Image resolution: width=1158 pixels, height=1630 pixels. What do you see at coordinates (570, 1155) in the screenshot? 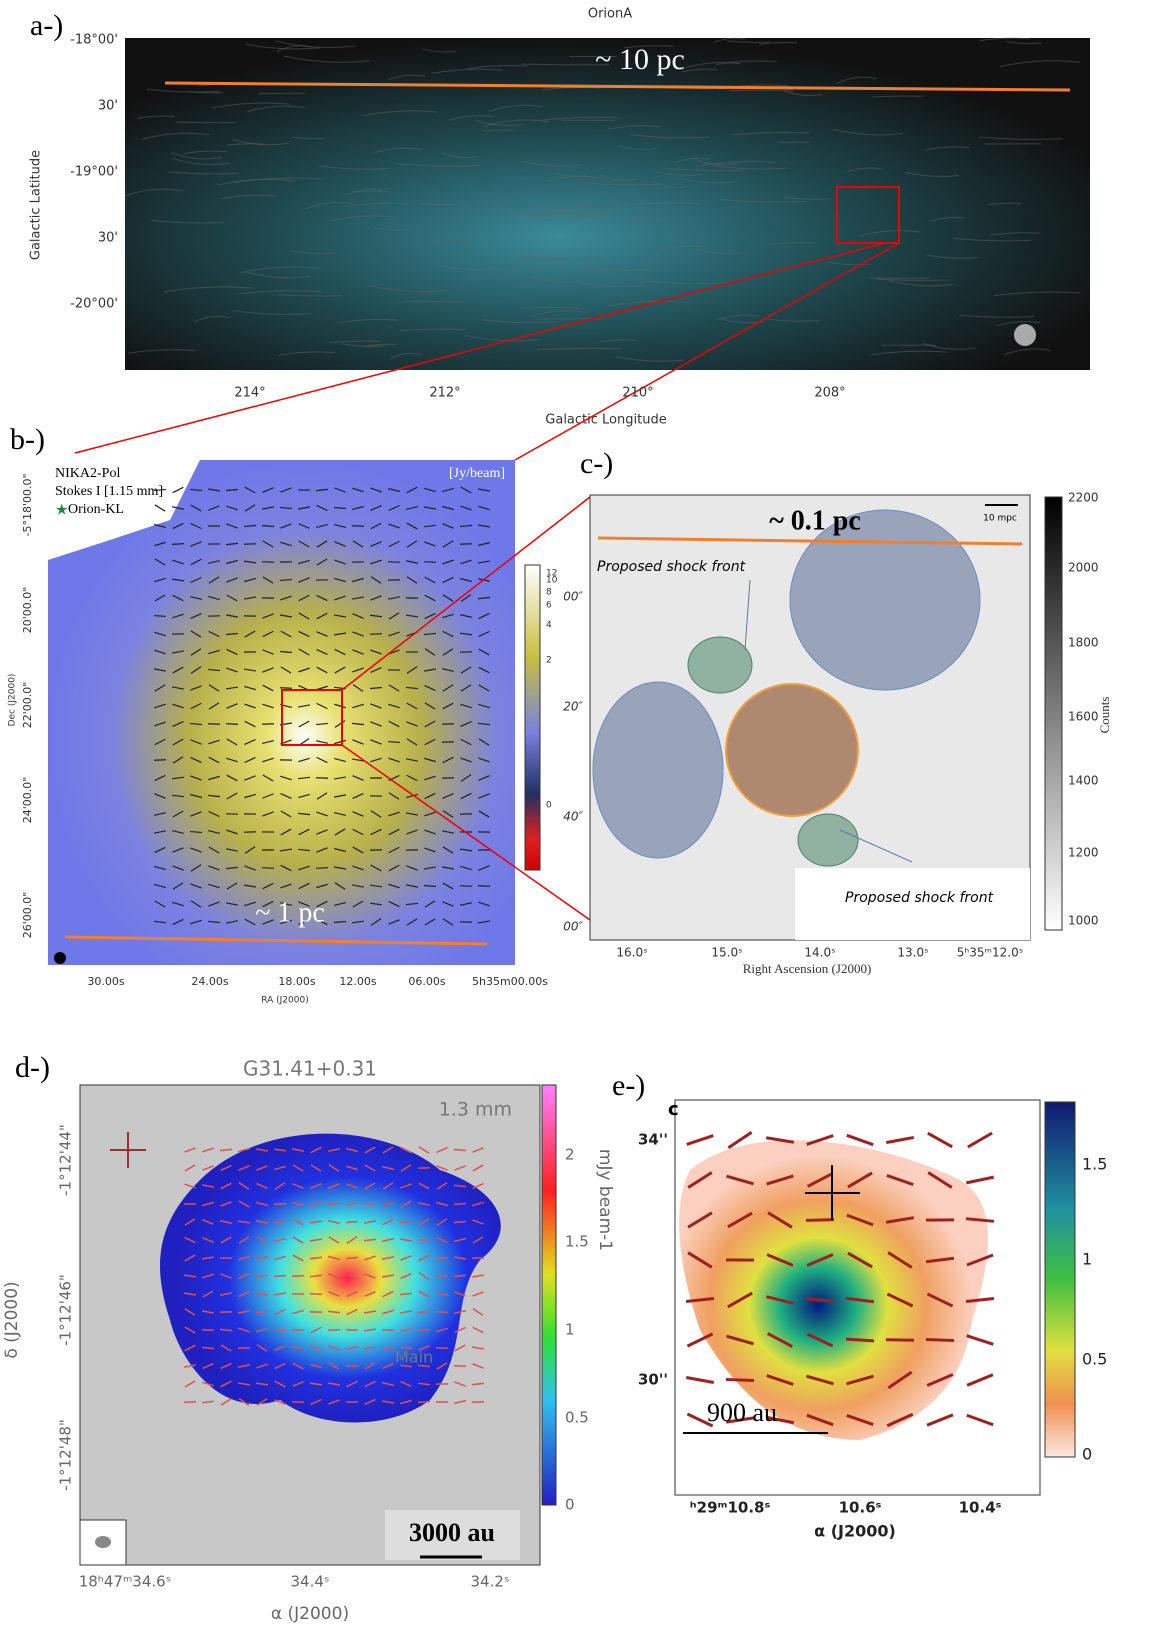
I see `y-tick-label: 2` at bounding box center [570, 1155].